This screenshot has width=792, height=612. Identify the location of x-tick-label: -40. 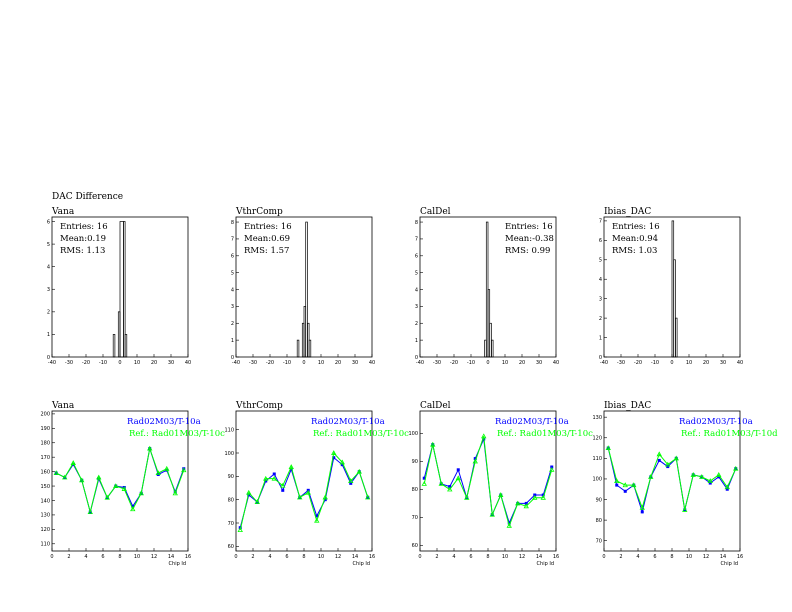
(604, 363).